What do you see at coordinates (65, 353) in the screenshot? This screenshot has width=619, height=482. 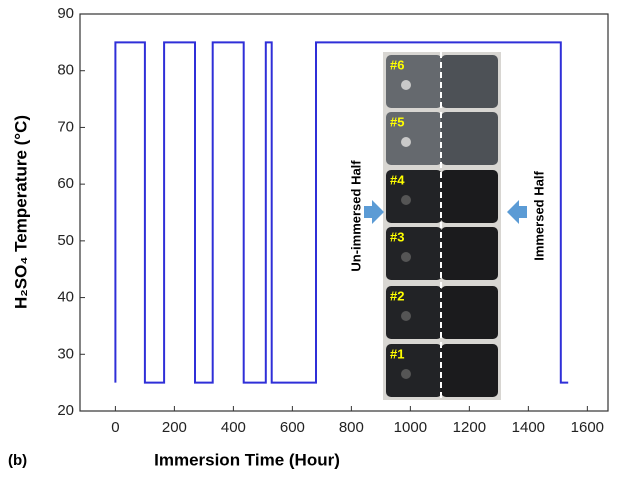 I see `y-tick-label: 30` at bounding box center [65, 353].